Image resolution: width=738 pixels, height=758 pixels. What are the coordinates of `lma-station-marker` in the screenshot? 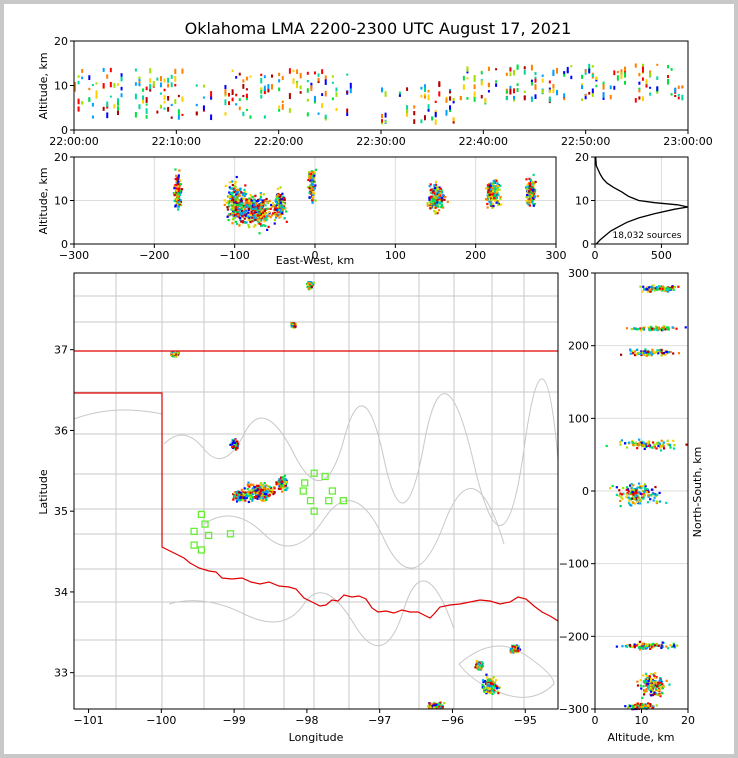 It's located at (332, 491).